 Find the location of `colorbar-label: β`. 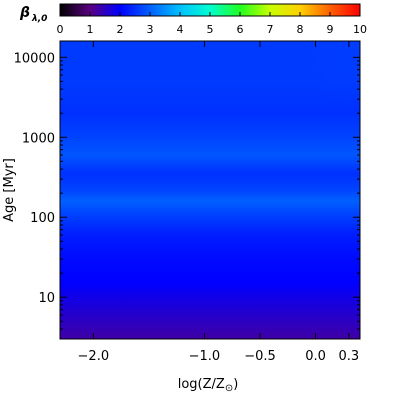

colorbar-label: β is located at coordinates (24, 13).